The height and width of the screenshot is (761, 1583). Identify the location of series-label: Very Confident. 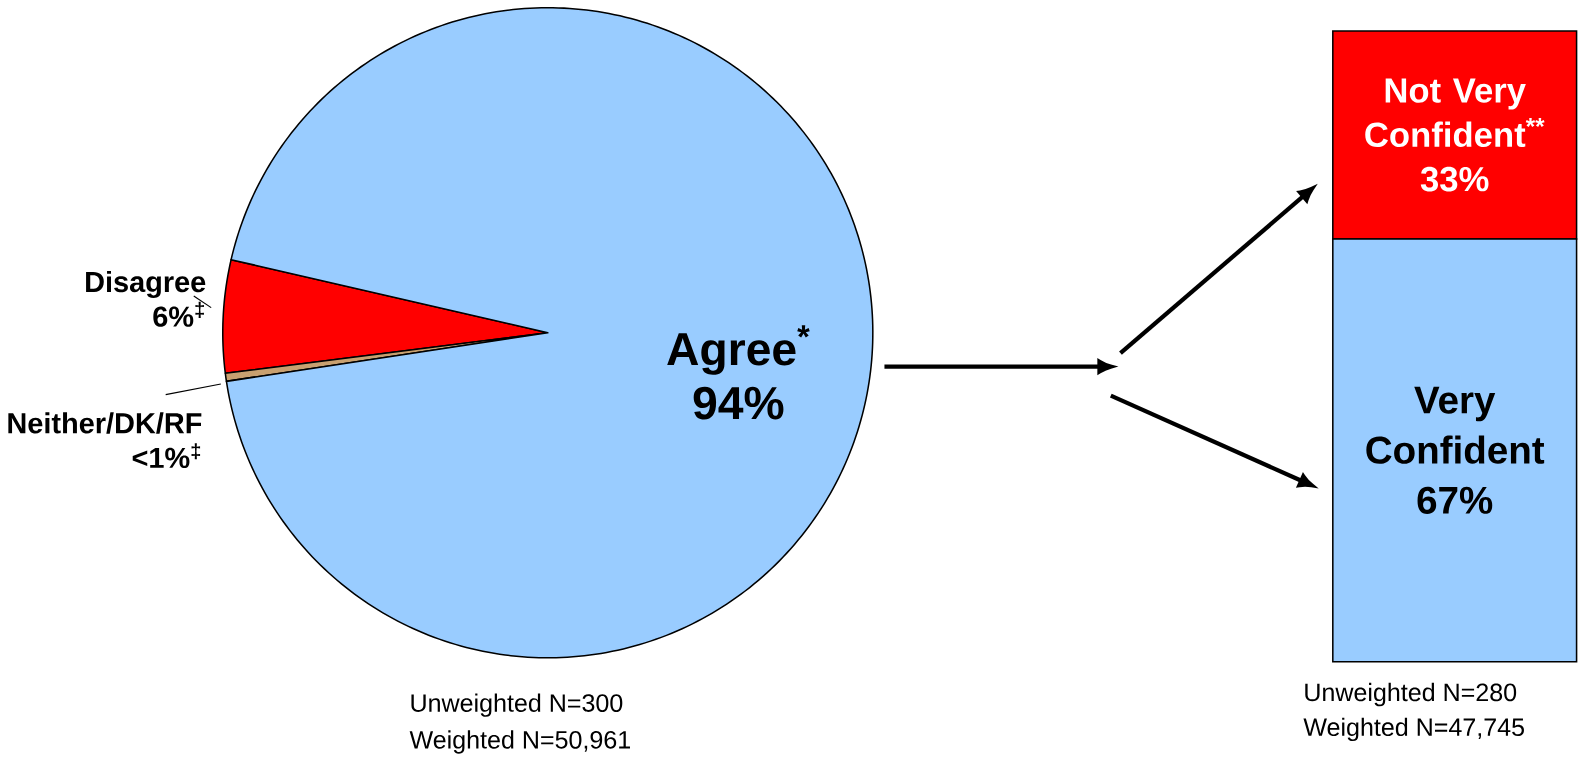
(1455, 425).